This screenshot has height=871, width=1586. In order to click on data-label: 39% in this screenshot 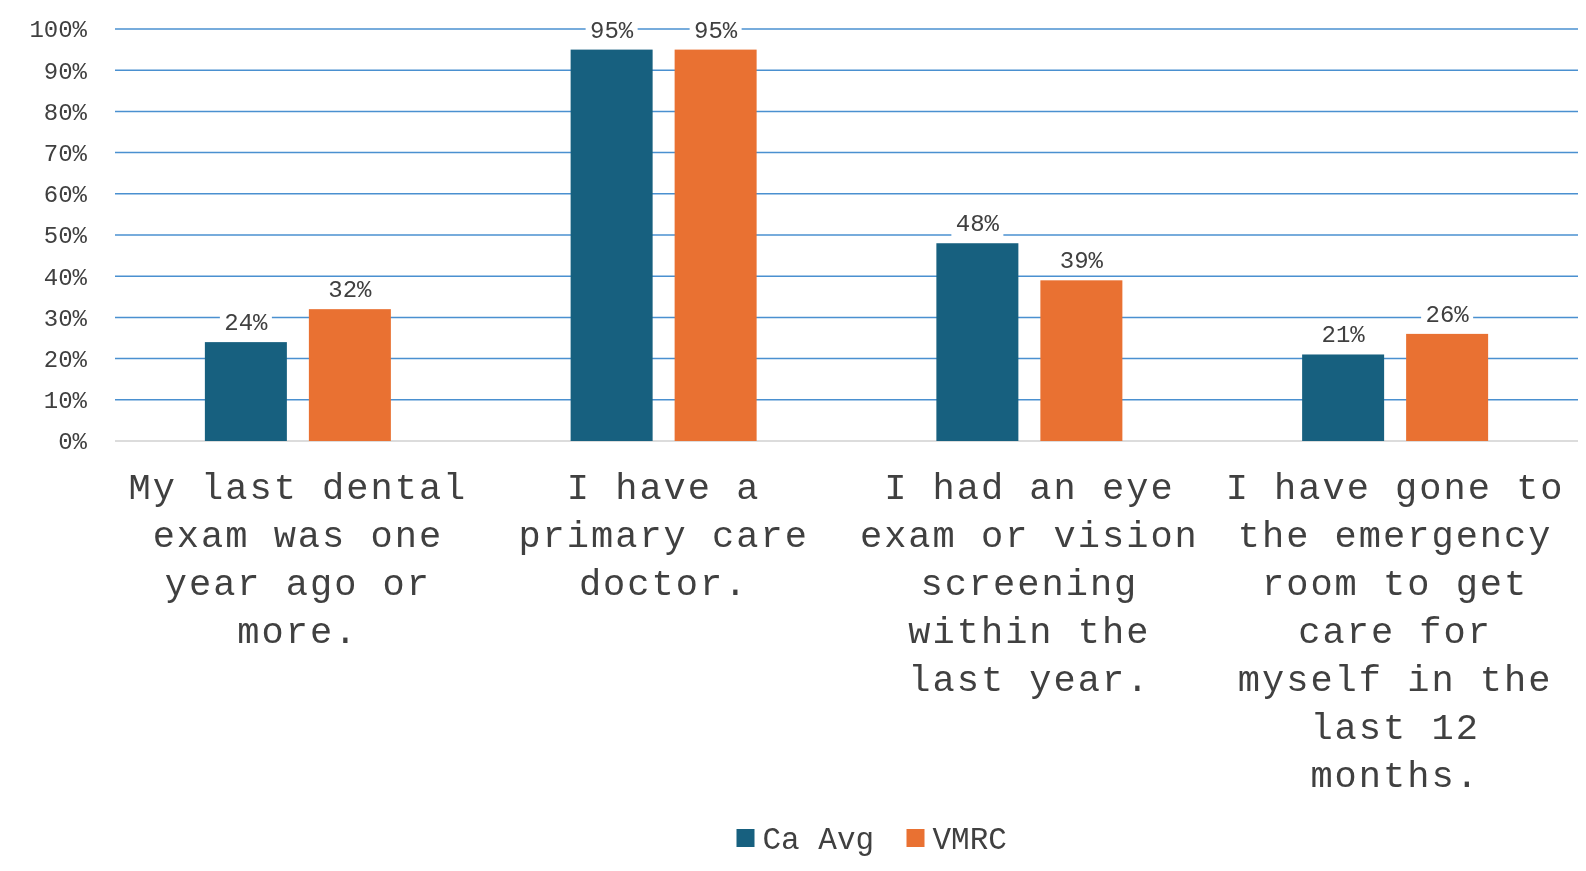, I will do `click(1081, 262)`.